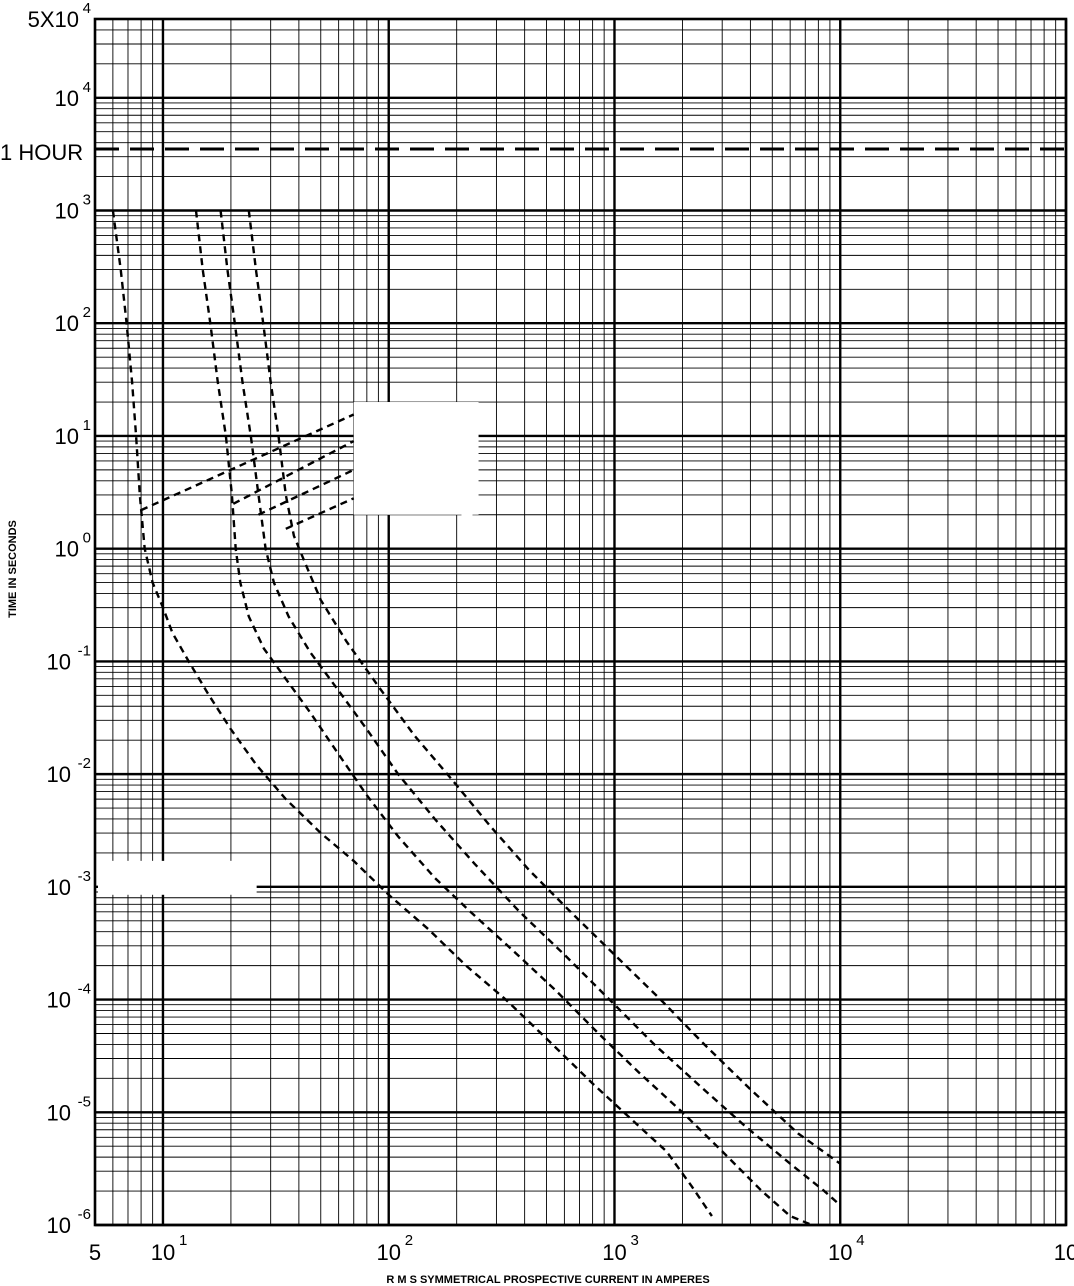 Image resolution: width=1074 pixels, height=1286 pixels. What do you see at coordinates (84, 989) in the screenshot?
I see `y-tick-exponent: -4` at bounding box center [84, 989].